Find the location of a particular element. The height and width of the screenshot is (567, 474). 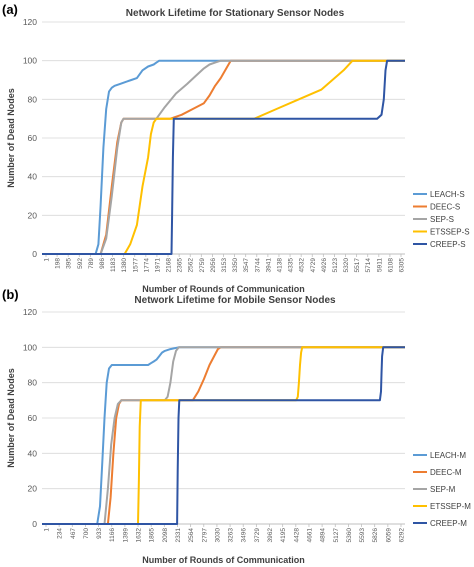

x-tick-label: 5593 is located at coordinates (362, 535).